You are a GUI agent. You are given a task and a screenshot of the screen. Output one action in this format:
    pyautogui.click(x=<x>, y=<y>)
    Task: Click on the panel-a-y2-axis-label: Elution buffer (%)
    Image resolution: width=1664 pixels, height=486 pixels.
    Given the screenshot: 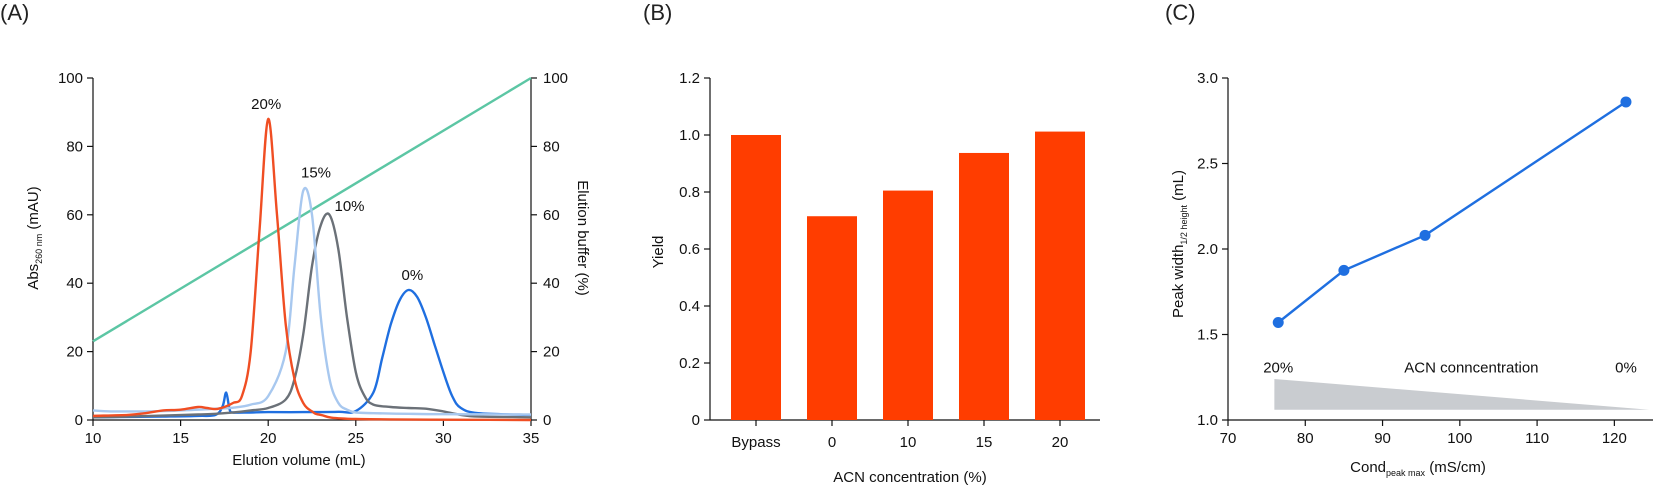 What is the action you would take?
    pyautogui.click(x=582, y=238)
    